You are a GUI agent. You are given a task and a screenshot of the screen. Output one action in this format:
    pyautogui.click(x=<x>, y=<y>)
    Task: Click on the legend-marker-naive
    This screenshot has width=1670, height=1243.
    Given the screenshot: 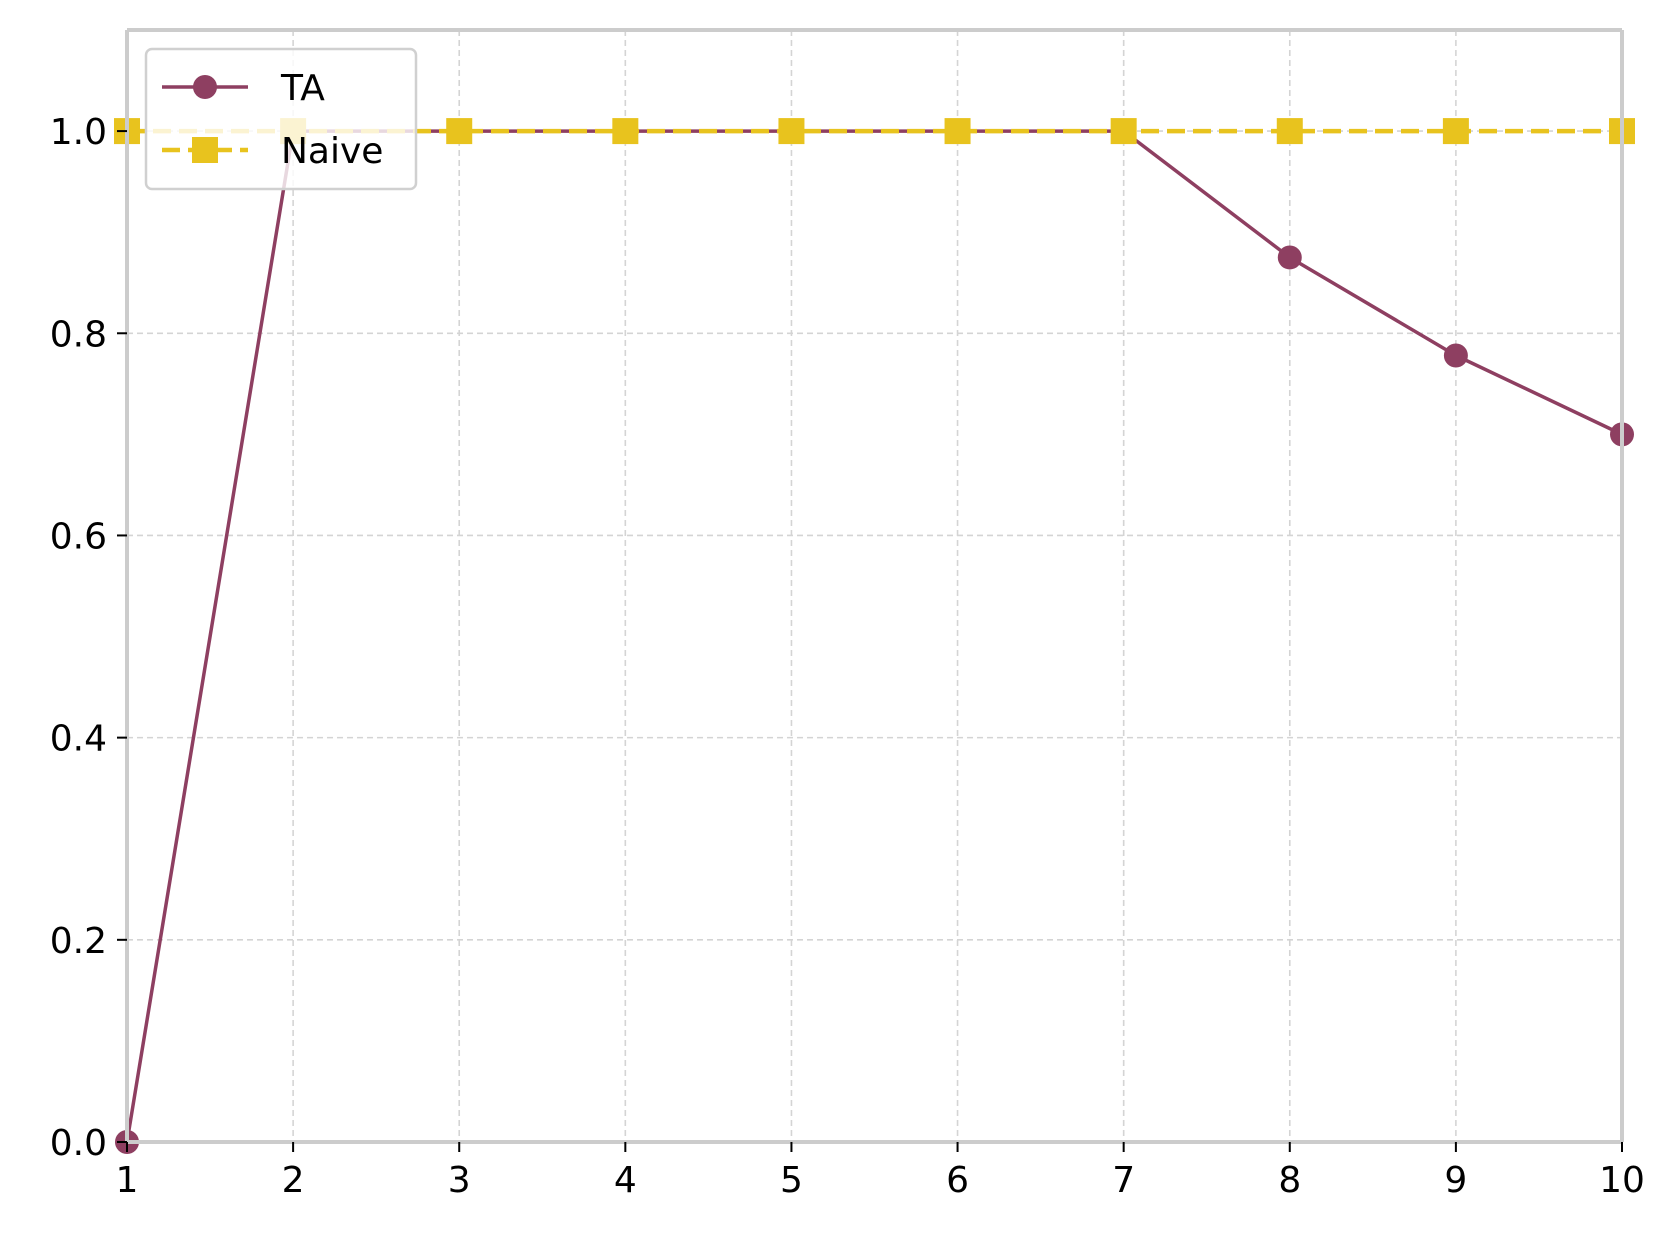 What is the action you would take?
    pyautogui.click(x=205, y=150)
    